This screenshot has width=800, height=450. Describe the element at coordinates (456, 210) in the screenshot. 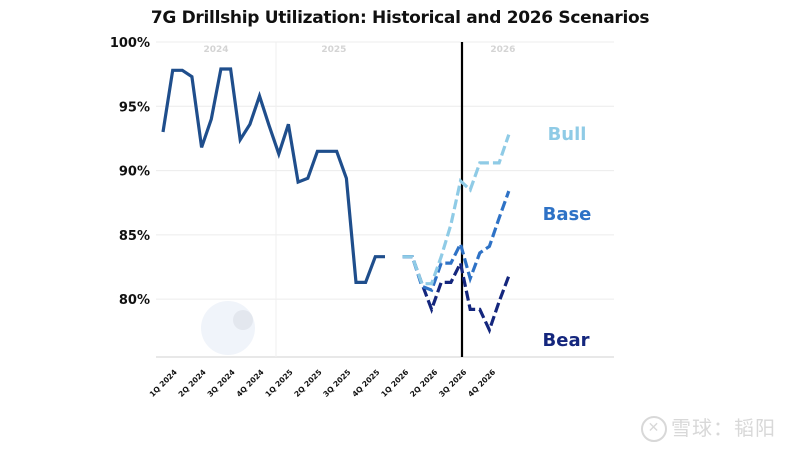

I see `series-line-bull` at that location.